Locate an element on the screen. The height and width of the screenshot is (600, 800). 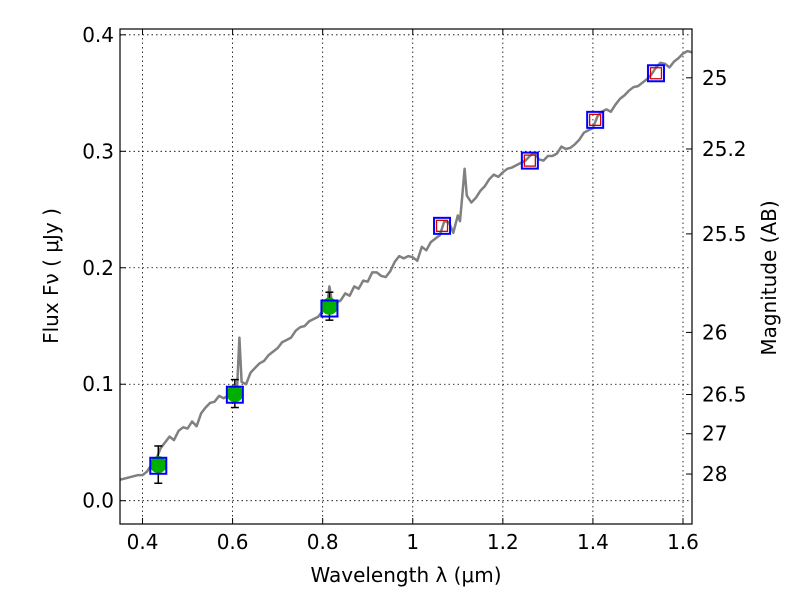
x-tick-label: 1.6 is located at coordinates (683, 542).